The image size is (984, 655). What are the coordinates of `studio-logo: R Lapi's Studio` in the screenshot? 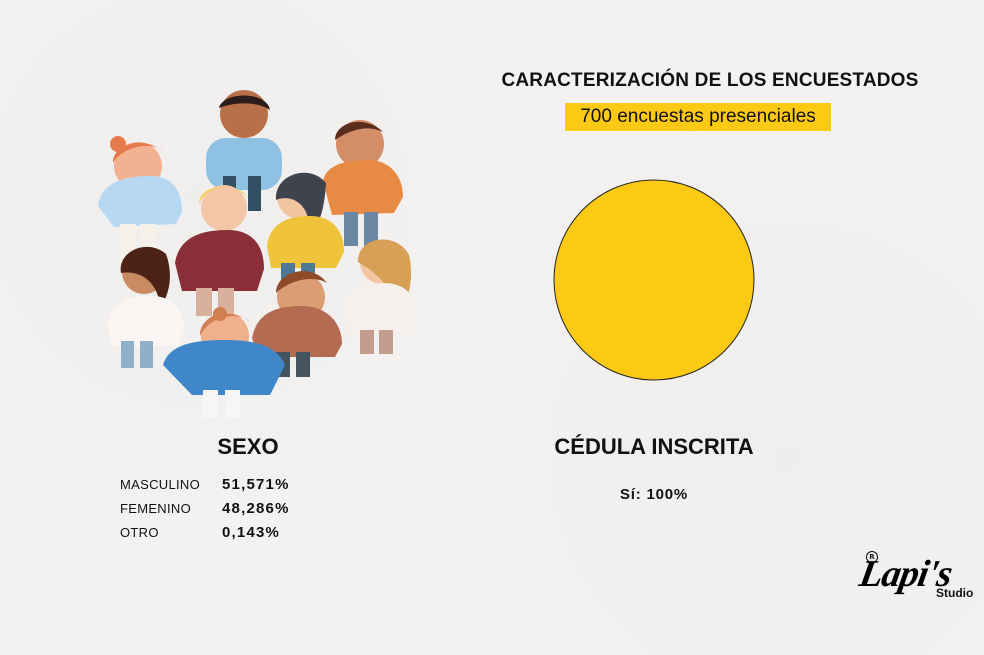 It's located at (917, 584).